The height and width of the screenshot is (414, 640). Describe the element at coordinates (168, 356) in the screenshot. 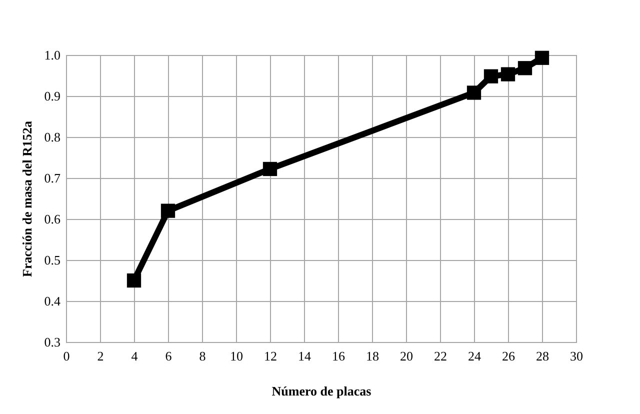

I see `x-tick-label: 6` at that location.